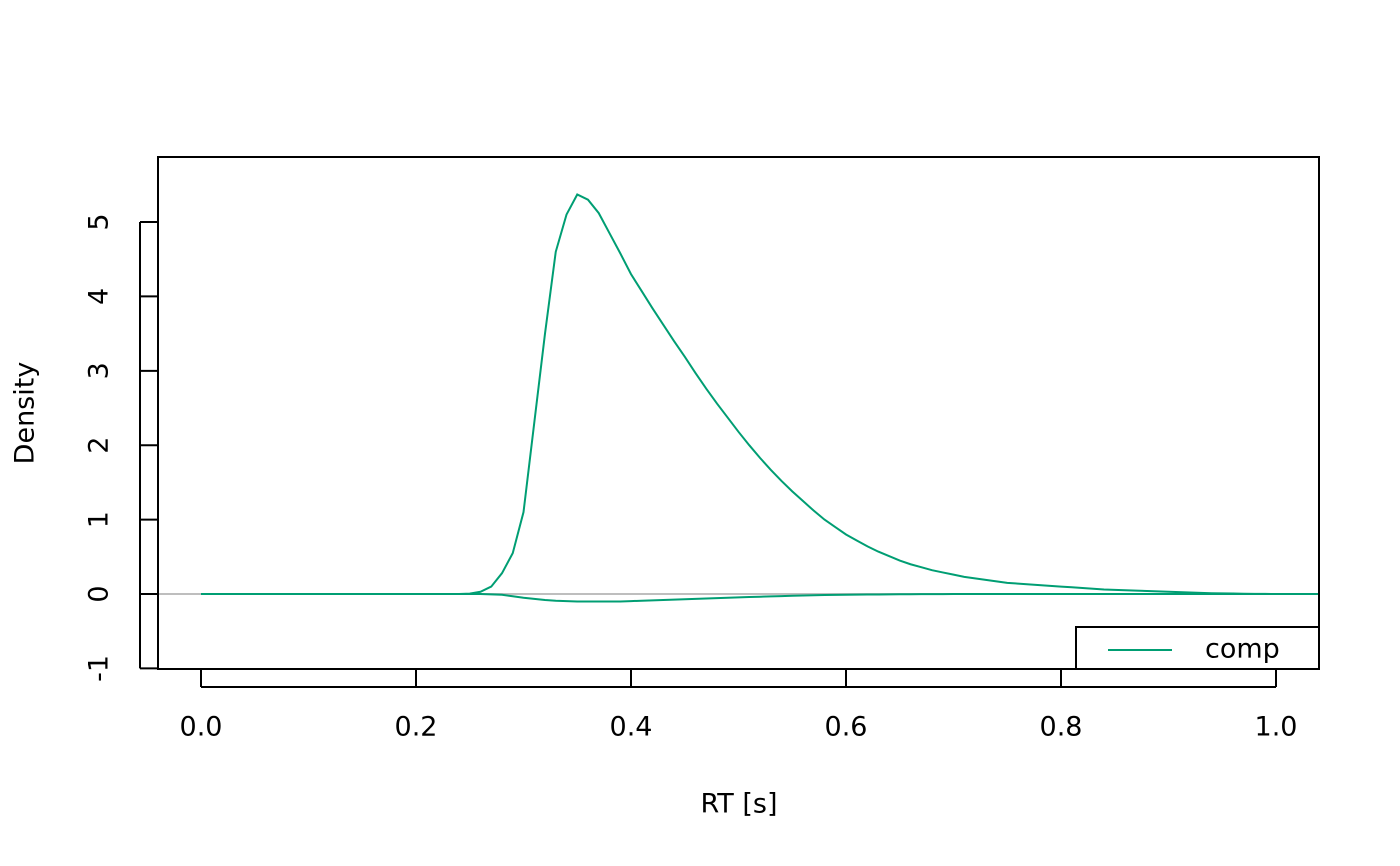 The height and width of the screenshot is (866, 1400). What do you see at coordinates (99, 296) in the screenshot?
I see `y-tick-label: 4` at bounding box center [99, 296].